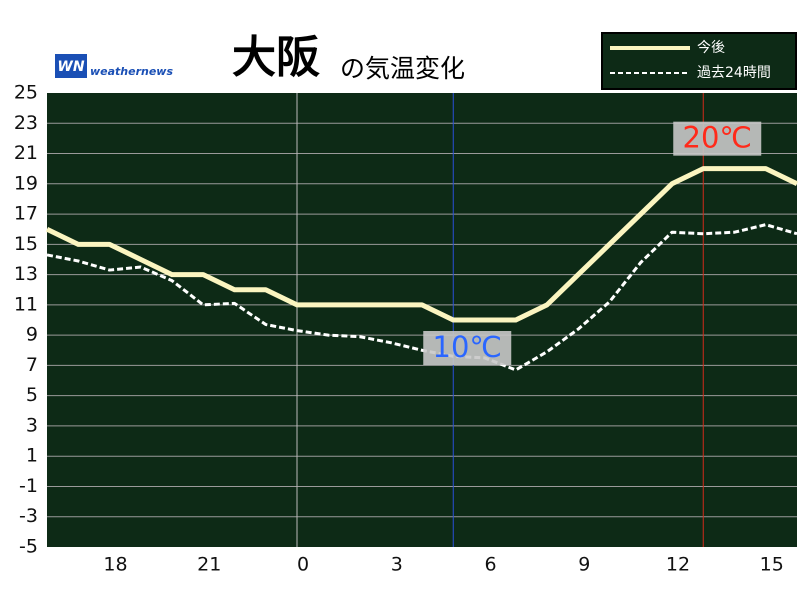  I want to click on x-tick-label: 3, so click(397, 565).